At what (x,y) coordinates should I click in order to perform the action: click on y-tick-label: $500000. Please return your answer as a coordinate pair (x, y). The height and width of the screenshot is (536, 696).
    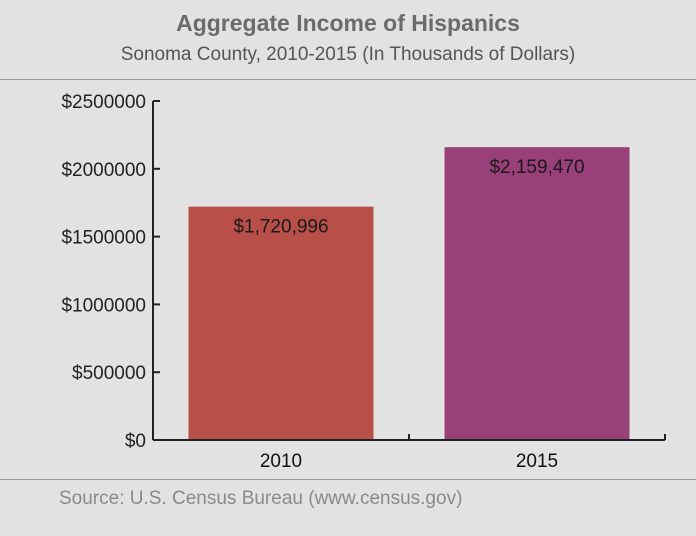
    Looking at the image, I should click on (109, 373).